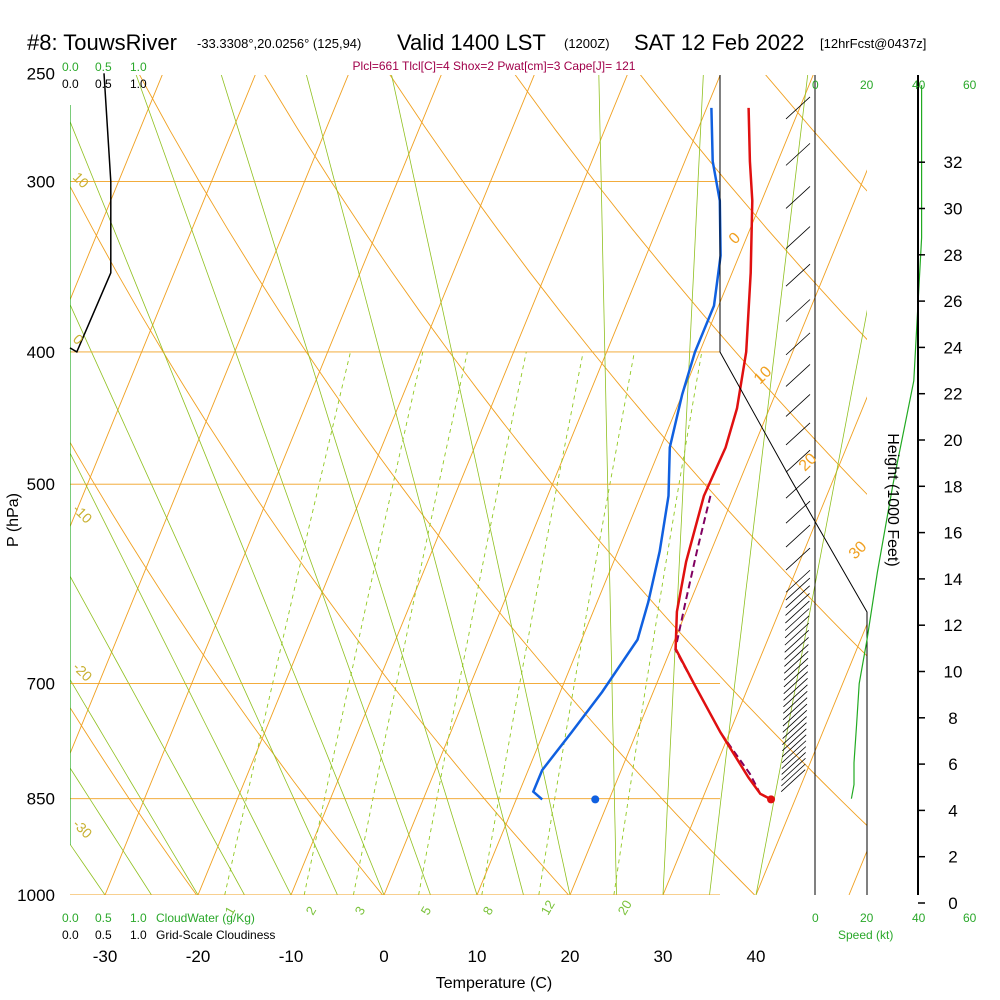 The height and width of the screenshot is (1000, 1000). Describe the element at coordinates (90, 213) in the screenshot. I see `cloudiness-line` at that location.